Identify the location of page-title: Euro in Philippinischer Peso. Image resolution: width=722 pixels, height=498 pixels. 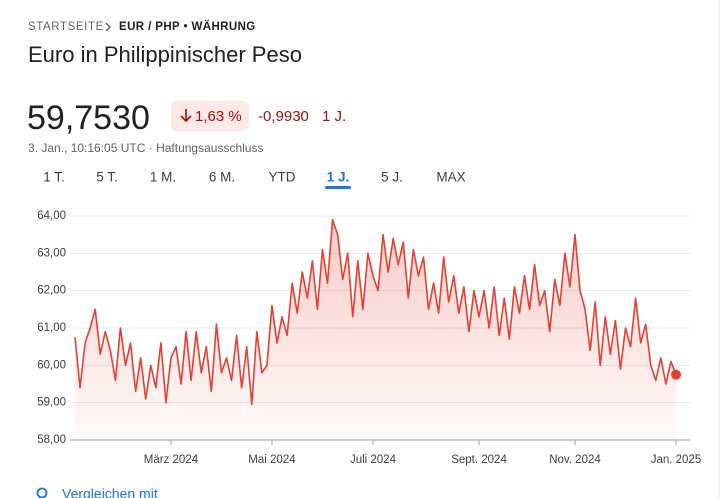
(165, 54).